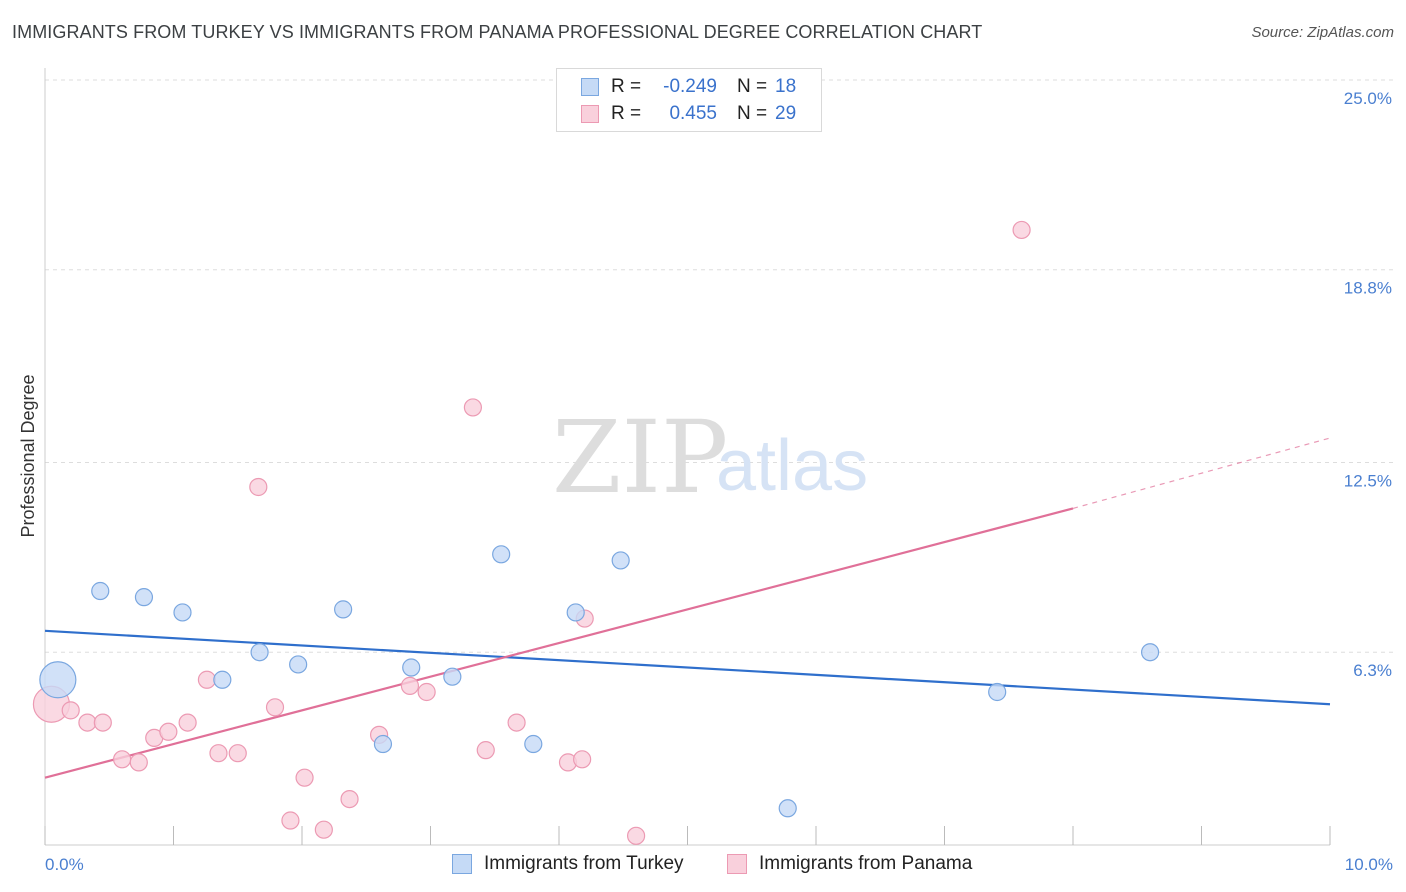 This screenshot has height=892, width=1406. I want to click on panama-legend-label: Immigrants from Panama, so click(866, 863).